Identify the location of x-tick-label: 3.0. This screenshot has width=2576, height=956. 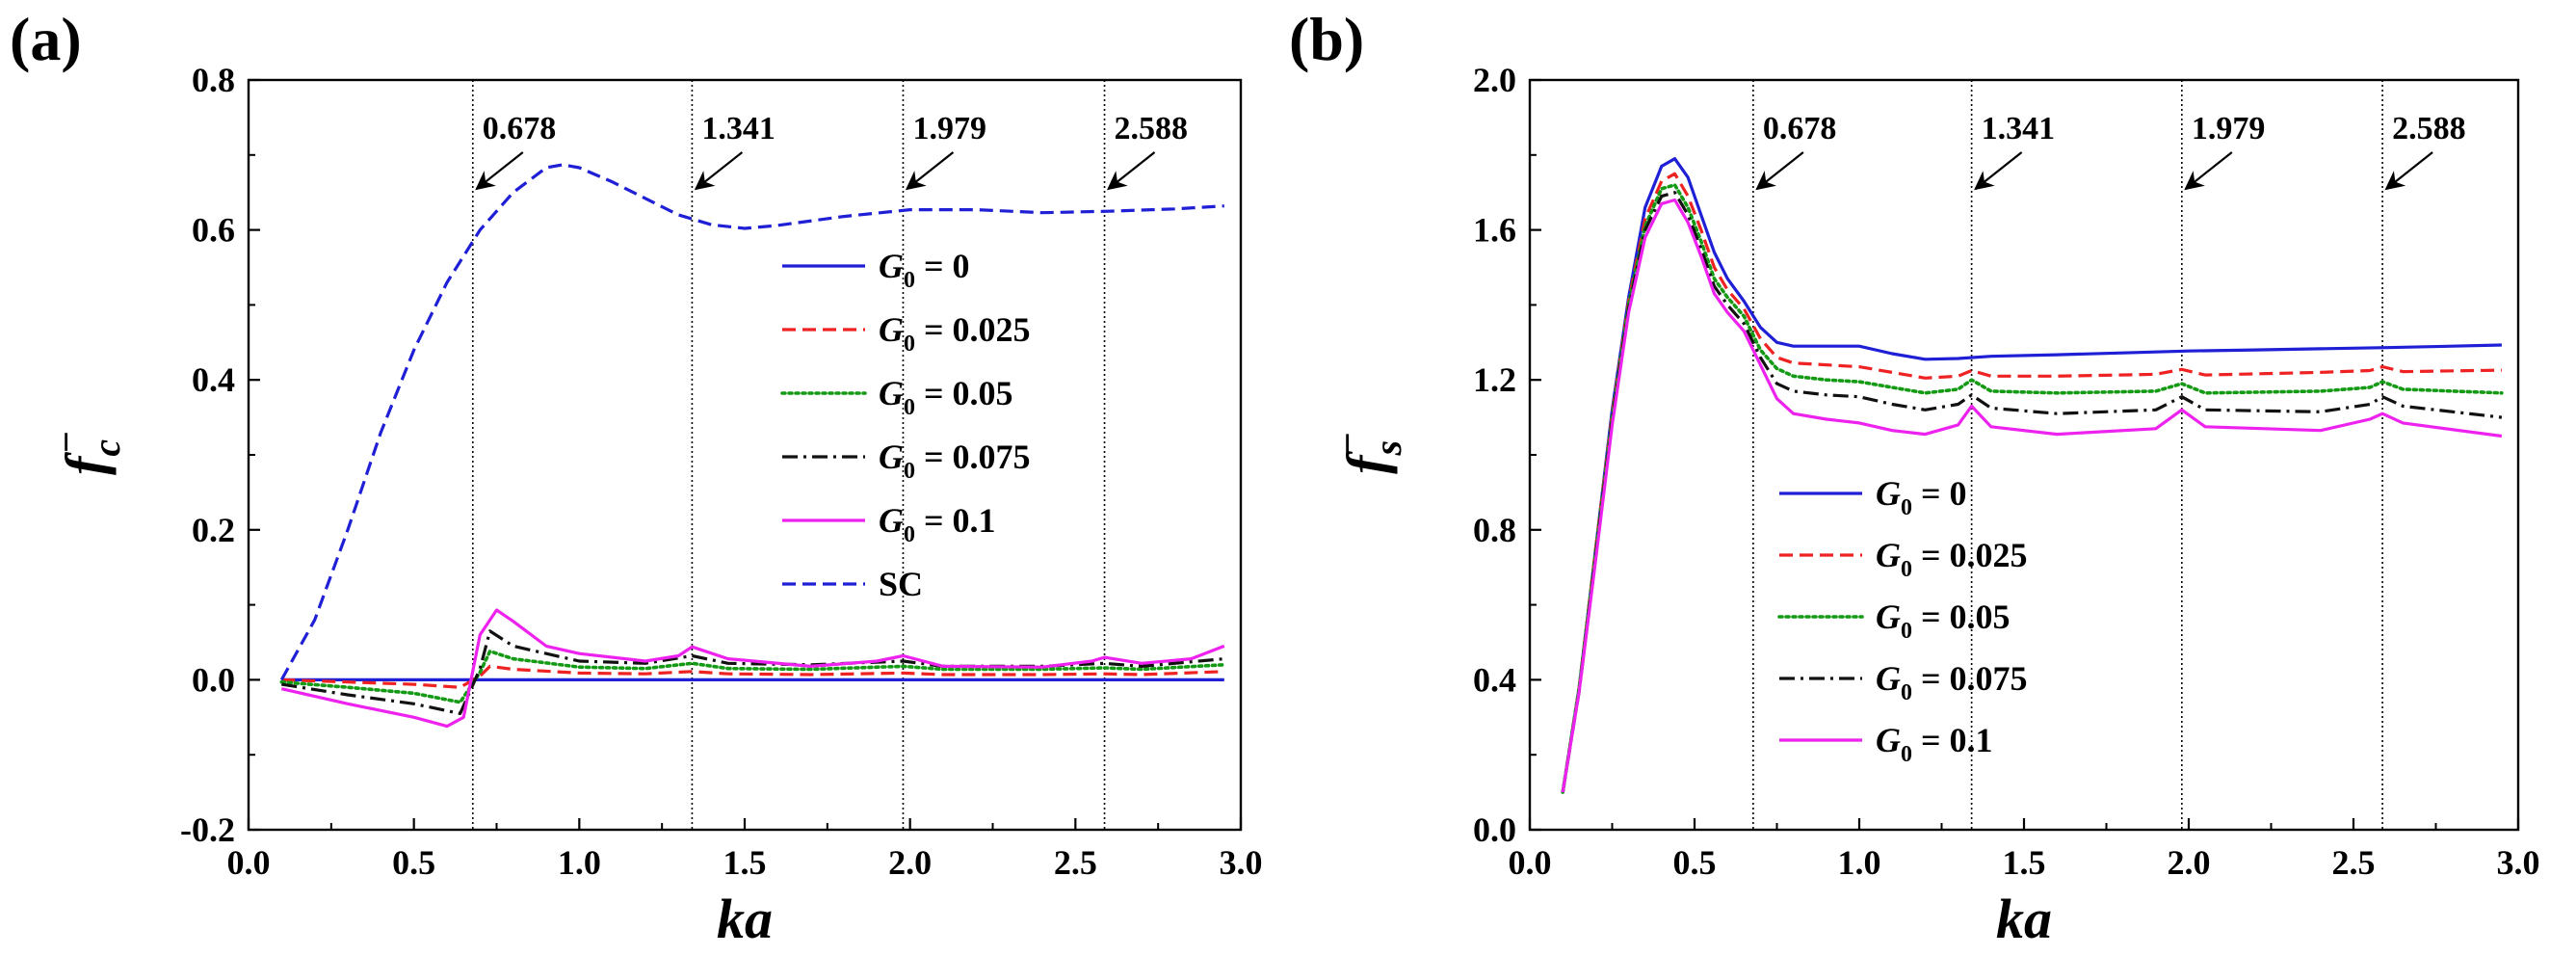
(1242, 862).